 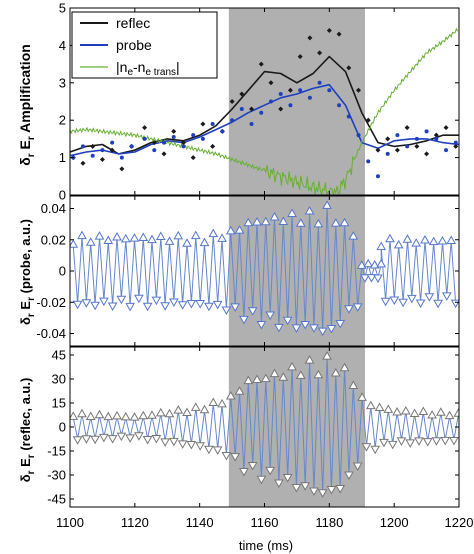 What do you see at coordinates (264, 522) in the screenshot?
I see `x-axis: 1100 1120 1140 1160 1180 1200 1220` at bounding box center [264, 522].